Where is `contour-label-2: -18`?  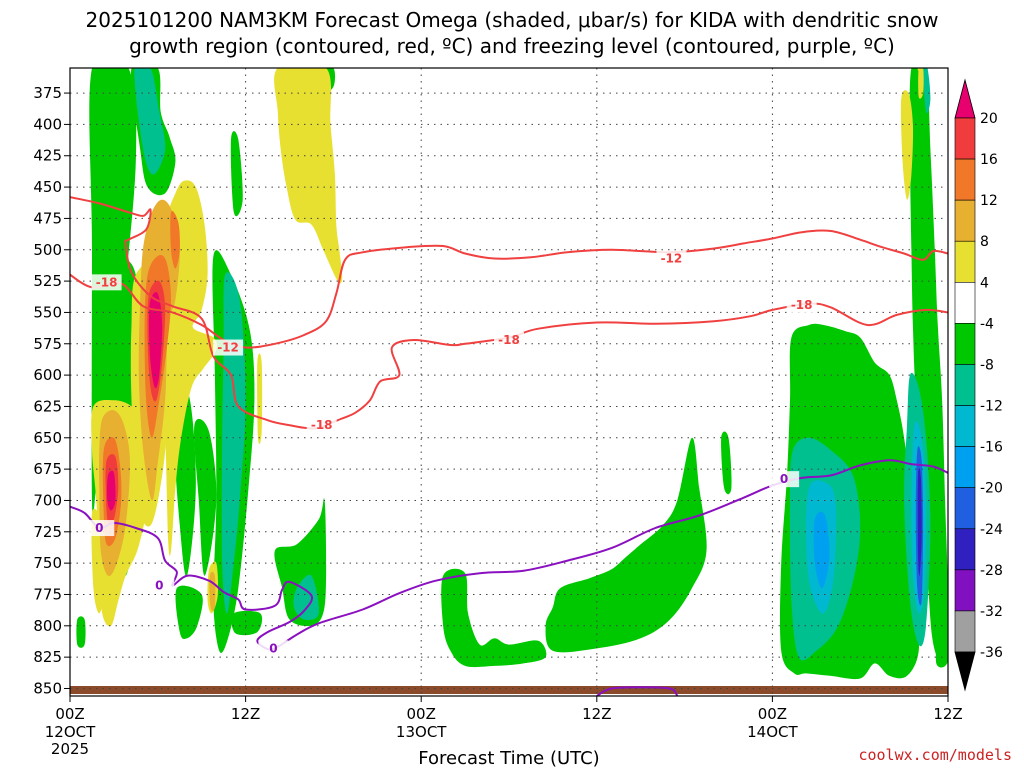
contour-label-2: -18 is located at coordinates (107, 282).